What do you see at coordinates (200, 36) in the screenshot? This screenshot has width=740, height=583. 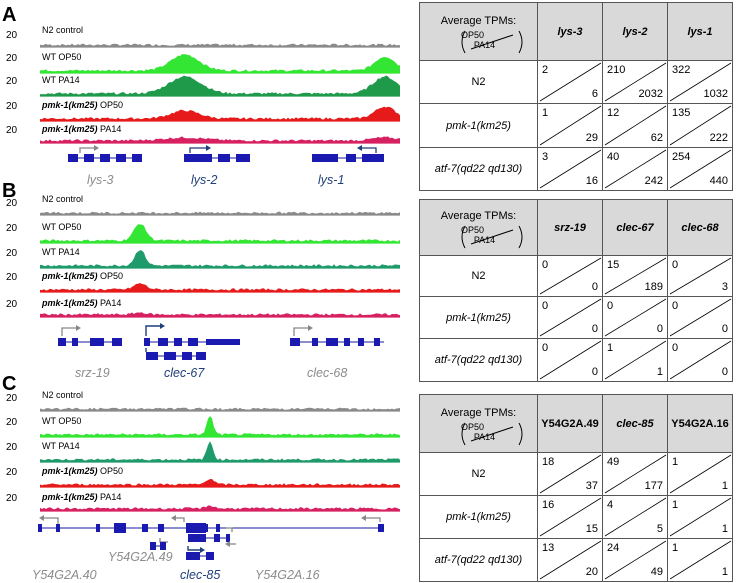 I see `track-a-0: 20 N2 control` at bounding box center [200, 36].